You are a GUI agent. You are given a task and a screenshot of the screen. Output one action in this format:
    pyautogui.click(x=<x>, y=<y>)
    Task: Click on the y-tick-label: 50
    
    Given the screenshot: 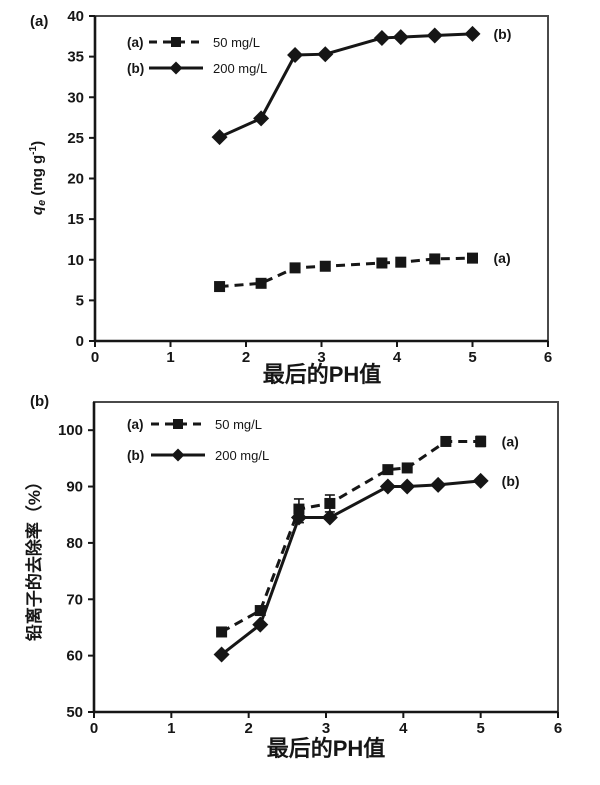 What is the action you would take?
    pyautogui.click(x=74, y=712)
    